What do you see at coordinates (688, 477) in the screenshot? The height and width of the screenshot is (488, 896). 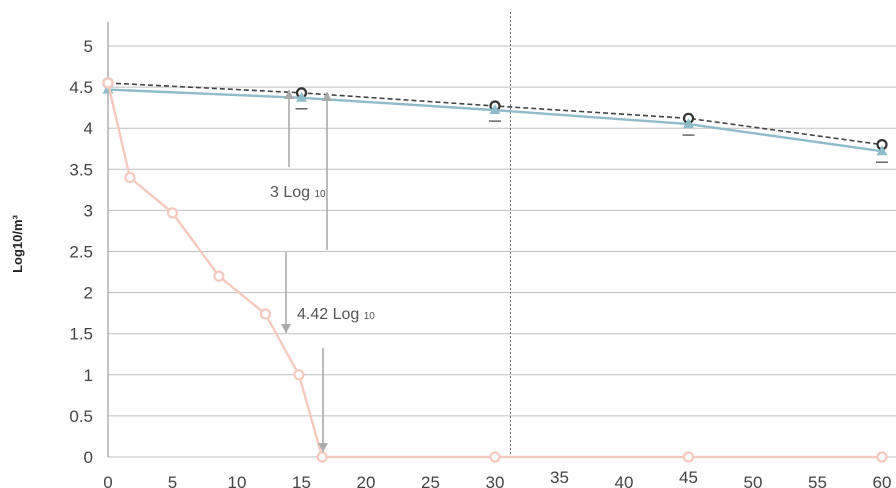 I see `x-tick-label: 45` at bounding box center [688, 477].